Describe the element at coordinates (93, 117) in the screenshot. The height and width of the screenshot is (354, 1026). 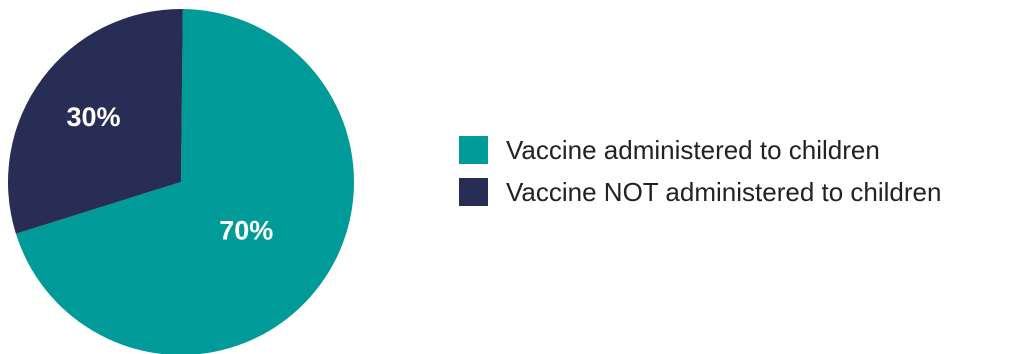
I see `pie-slice-label-not-administered: 30%` at that location.